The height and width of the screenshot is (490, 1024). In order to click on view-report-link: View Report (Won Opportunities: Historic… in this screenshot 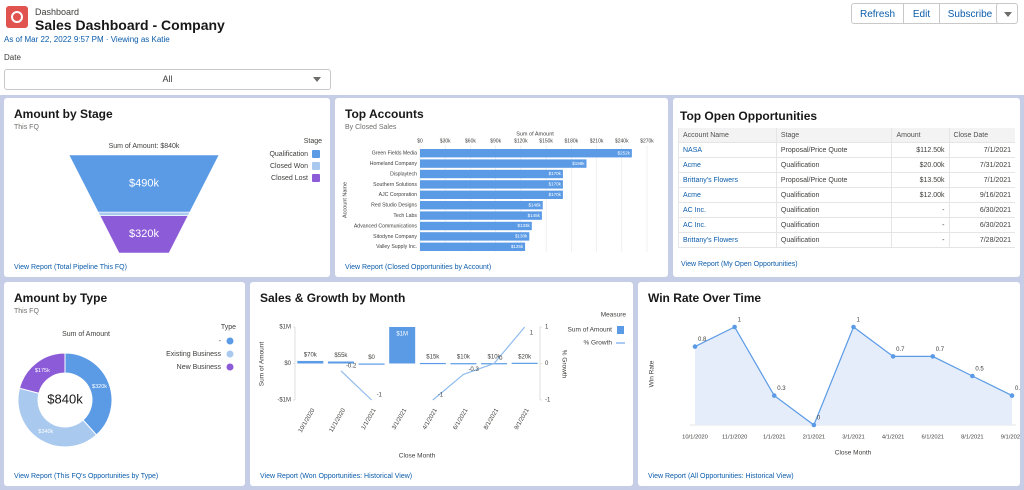, I will do `click(336, 476)`.